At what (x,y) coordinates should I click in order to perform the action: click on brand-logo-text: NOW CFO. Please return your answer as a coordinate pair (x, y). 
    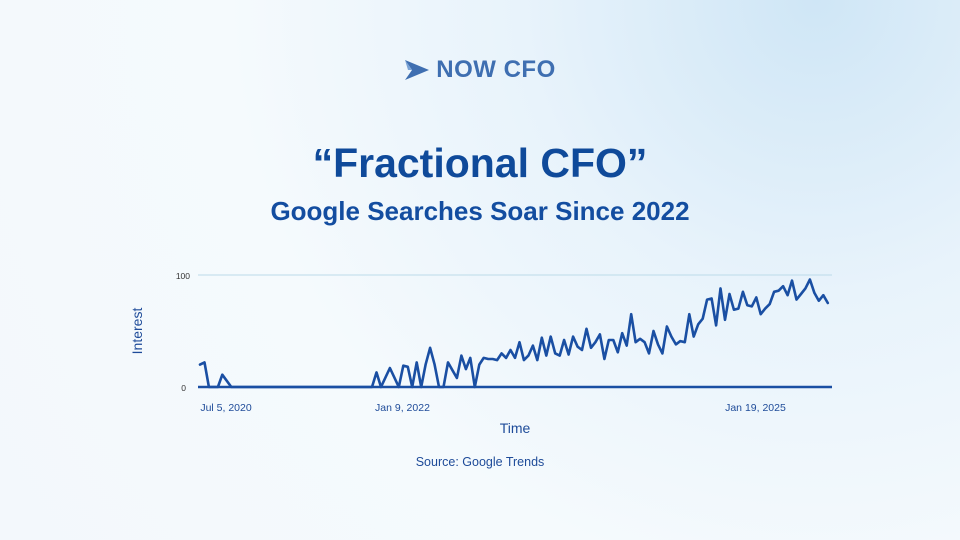
    Looking at the image, I should click on (496, 69).